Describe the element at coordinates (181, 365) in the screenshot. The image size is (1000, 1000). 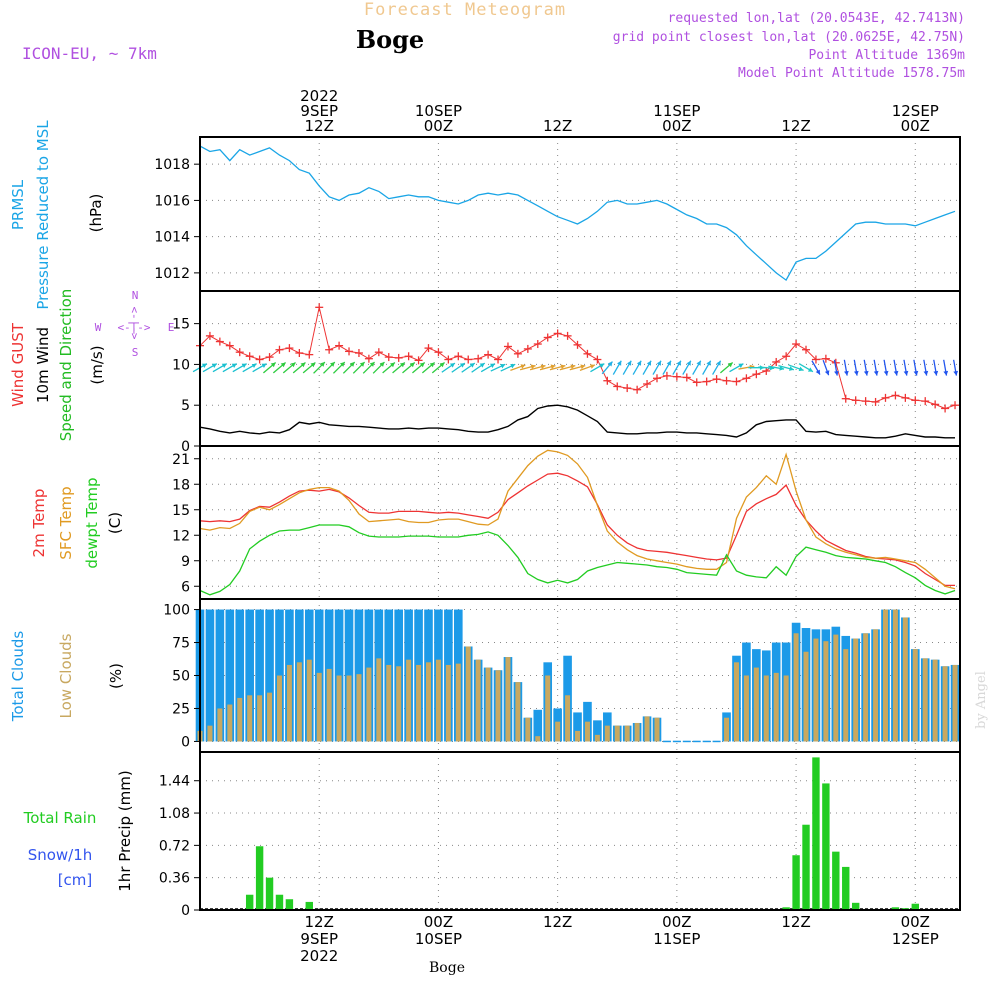
I see `y-tick-label: 10` at that location.